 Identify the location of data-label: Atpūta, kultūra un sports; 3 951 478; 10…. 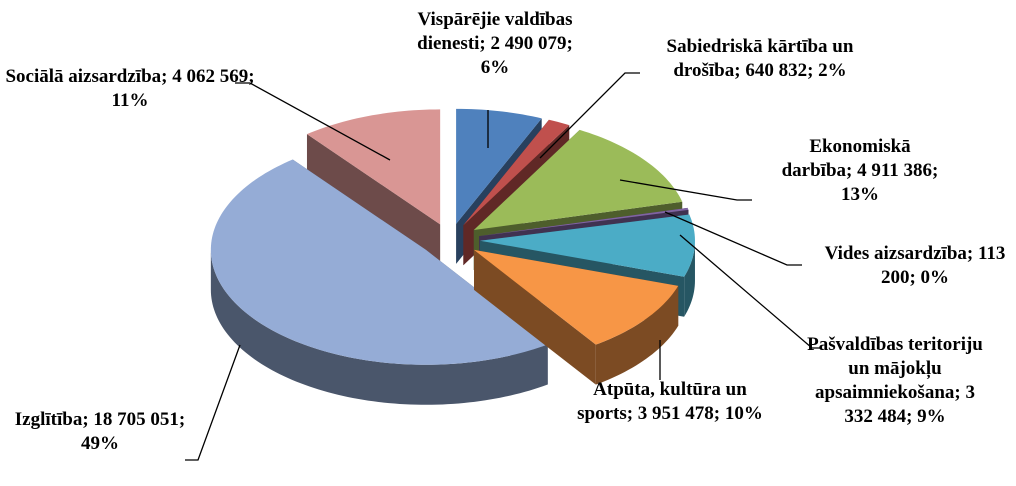
(670, 401).